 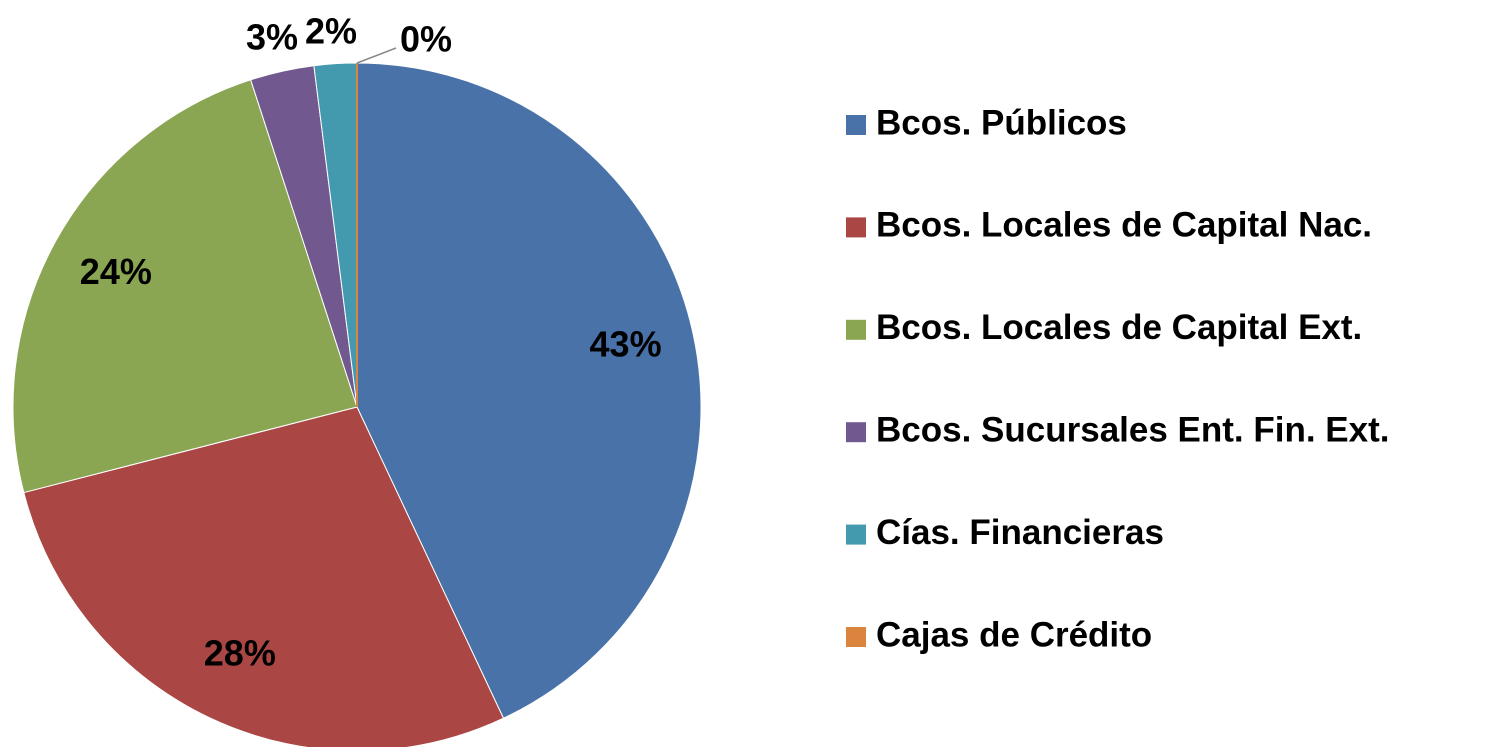 I want to click on data-label: 0%, so click(x=426, y=39).